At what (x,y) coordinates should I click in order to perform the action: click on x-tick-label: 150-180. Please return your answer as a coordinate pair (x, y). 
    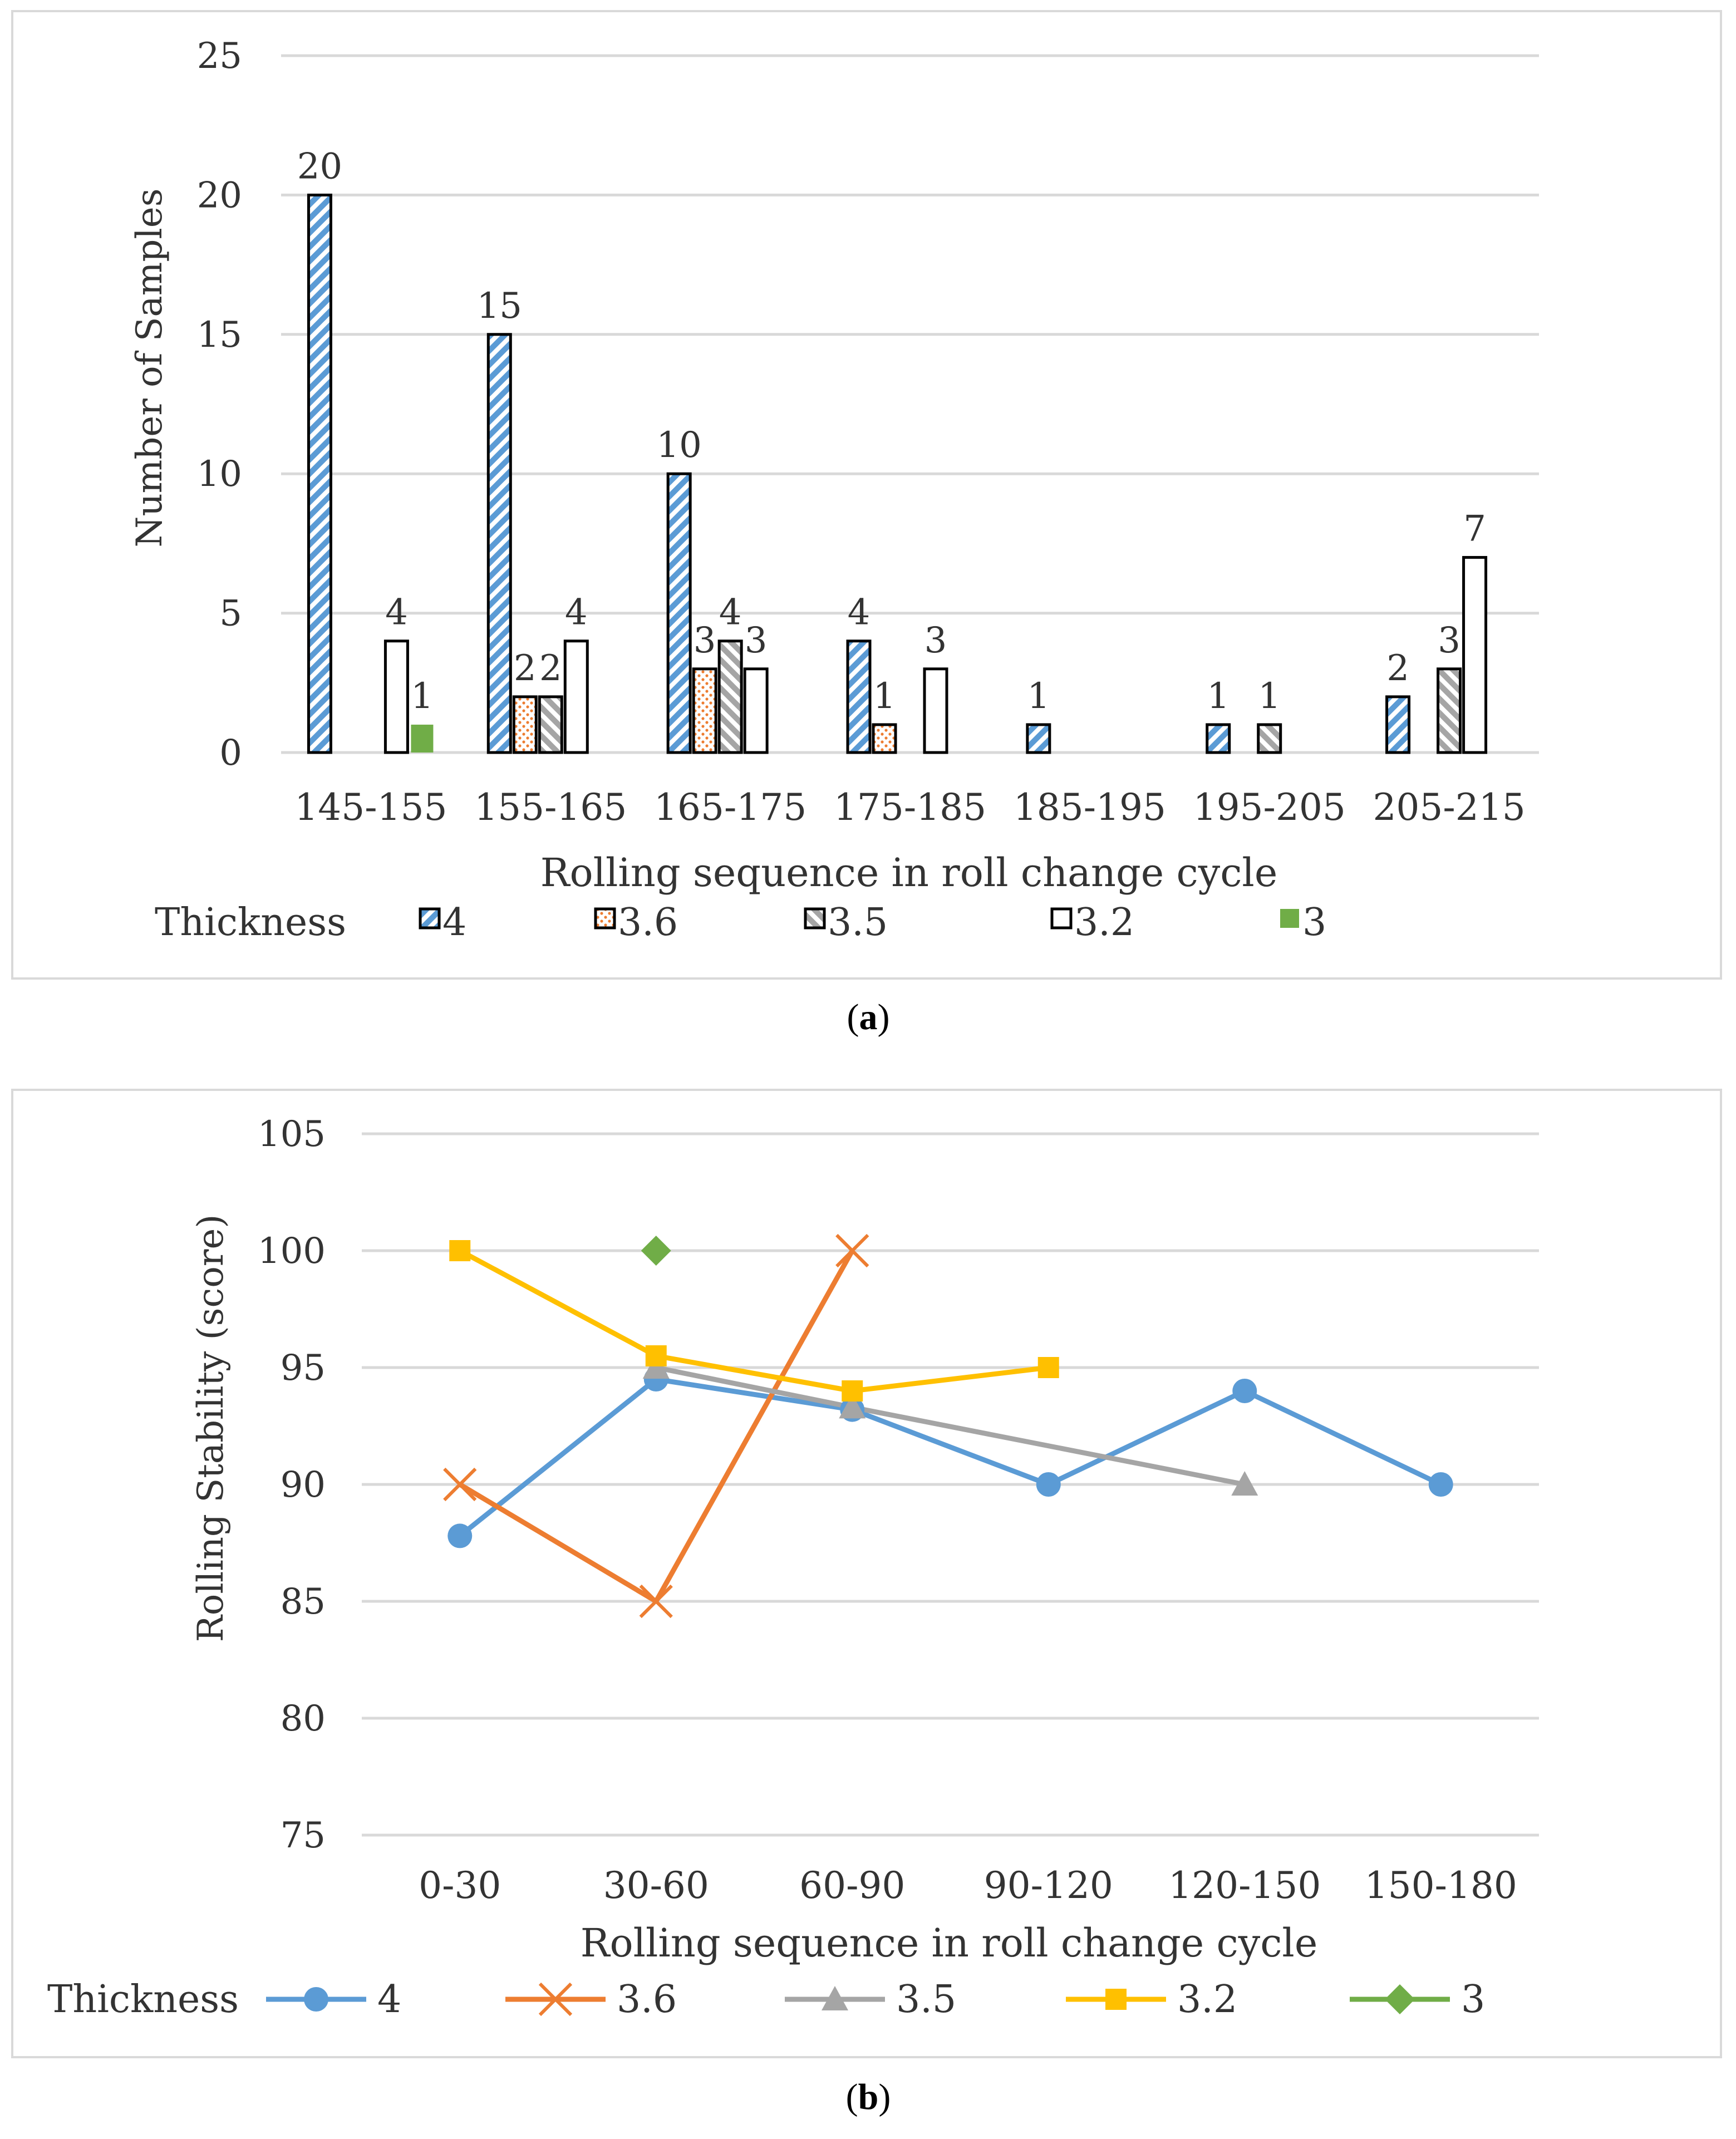
    Looking at the image, I should click on (1441, 1885).